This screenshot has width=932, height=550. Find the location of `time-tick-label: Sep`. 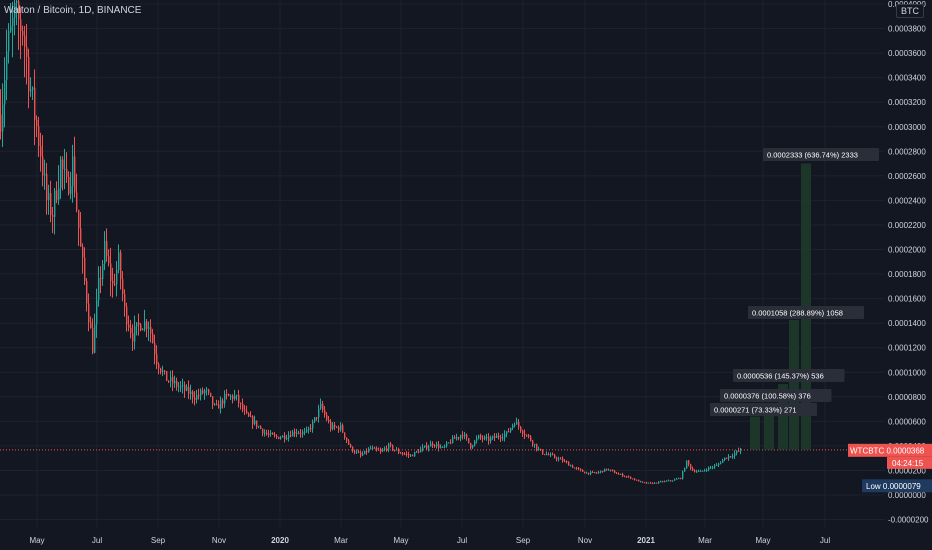

time-tick-label: Sep is located at coordinates (158, 540).